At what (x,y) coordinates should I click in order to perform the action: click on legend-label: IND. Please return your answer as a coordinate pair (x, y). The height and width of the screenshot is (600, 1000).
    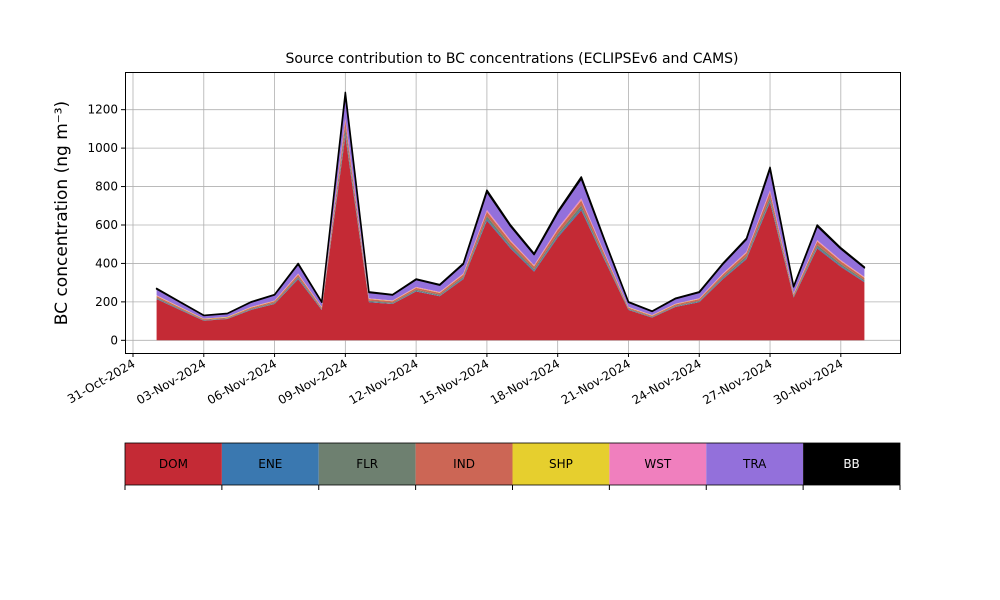
    Looking at the image, I should click on (464, 464).